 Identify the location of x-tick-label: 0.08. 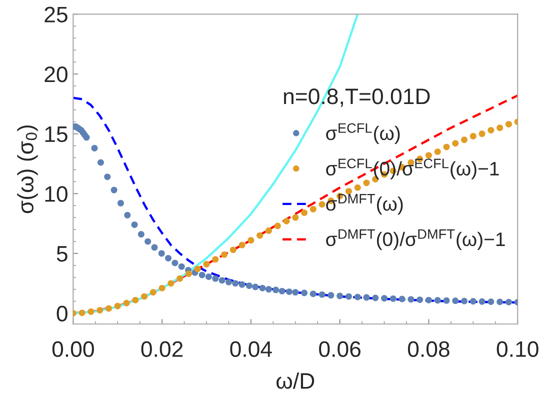
(429, 349).